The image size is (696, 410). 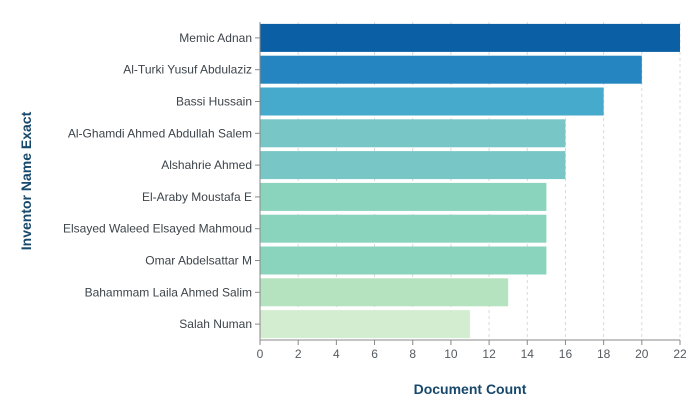 I want to click on y-tick-label: Omar Abdelsattar M, so click(x=198, y=261).